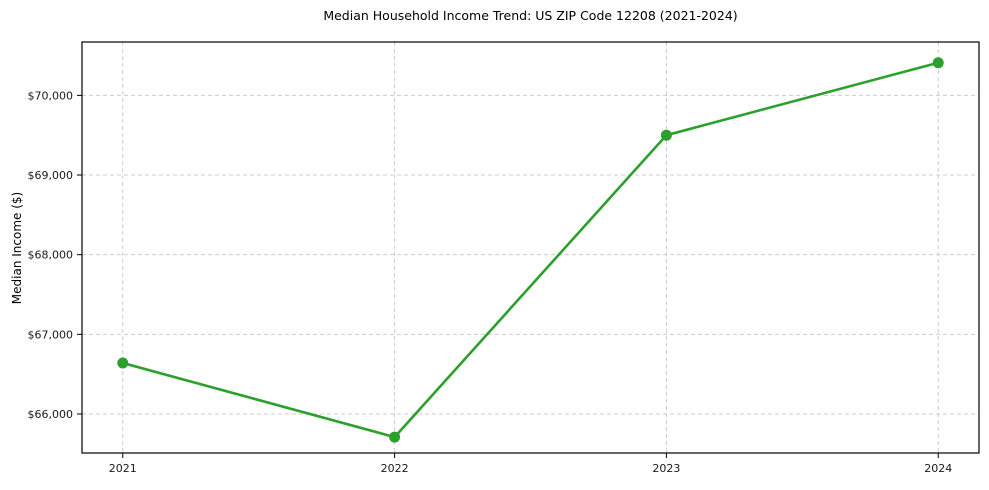 The width and height of the screenshot is (989, 490). Describe the element at coordinates (51, 334) in the screenshot. I see `y-tick-label: $67,000` at that location.